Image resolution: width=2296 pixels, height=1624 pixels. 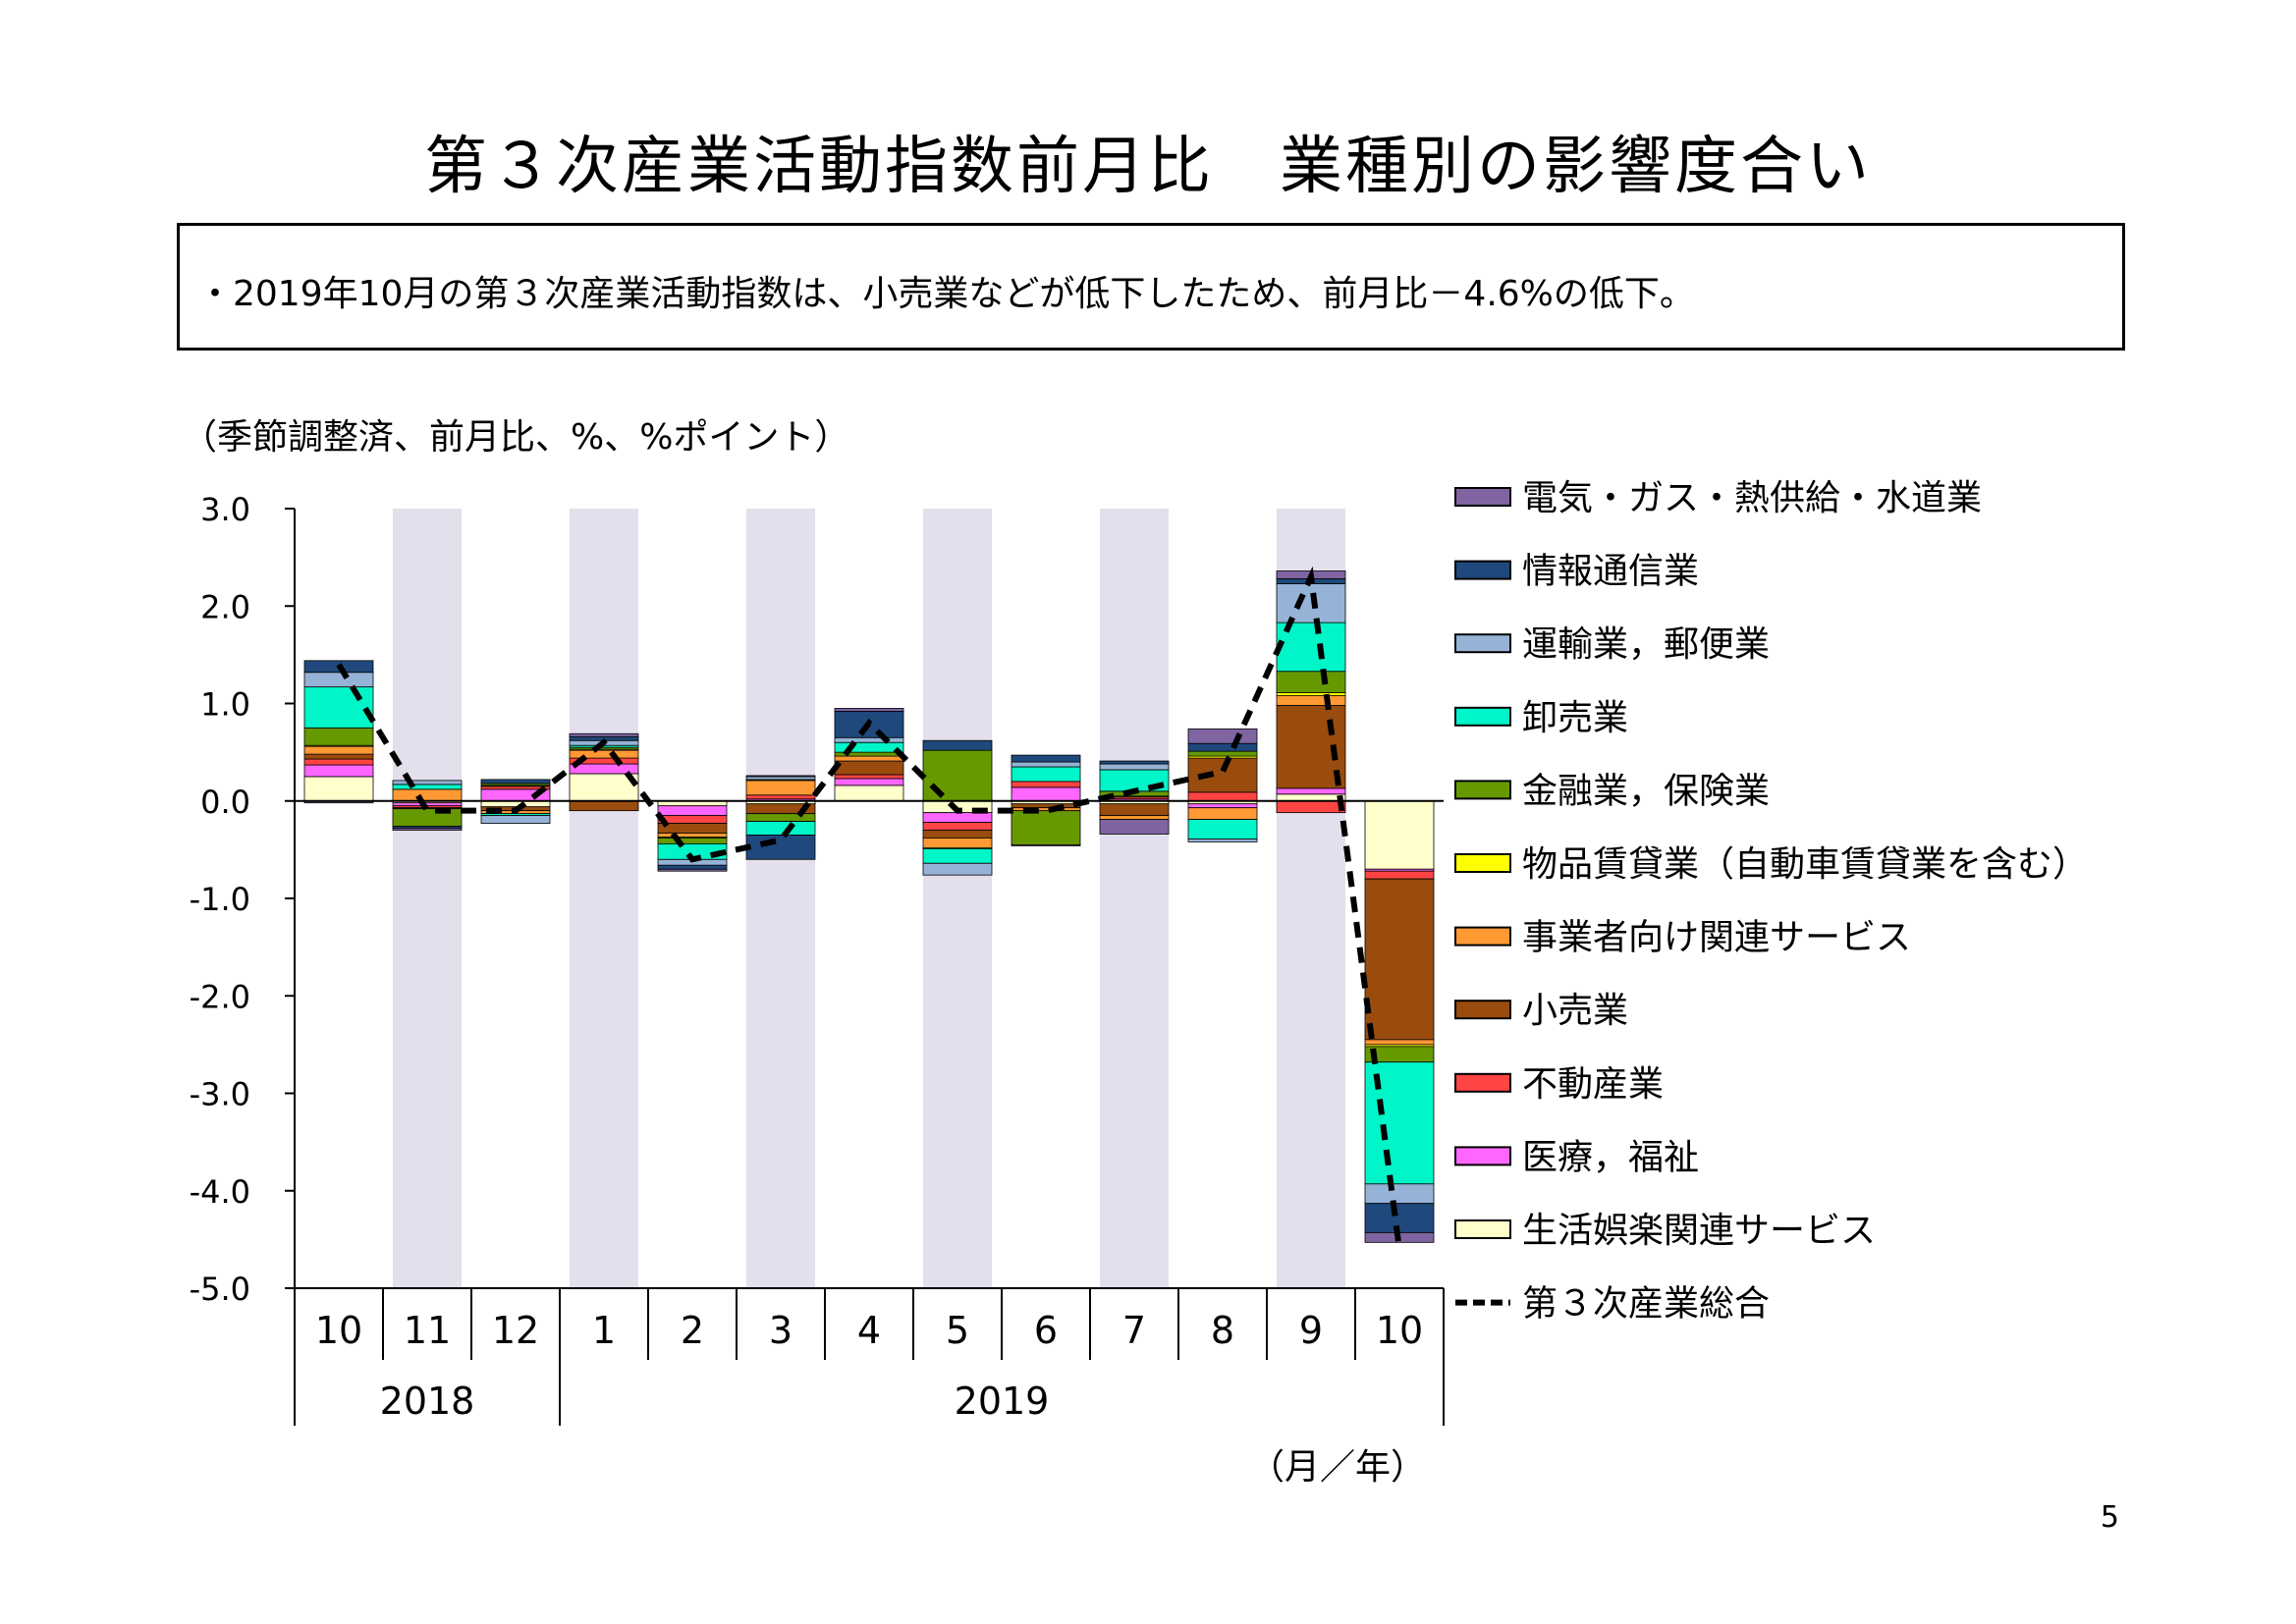 What do you see at coordinates (1716, 938) in the screenshot?
I see `legend-label: 事業者向け関連サービス` at bounding box center [1716, 938].